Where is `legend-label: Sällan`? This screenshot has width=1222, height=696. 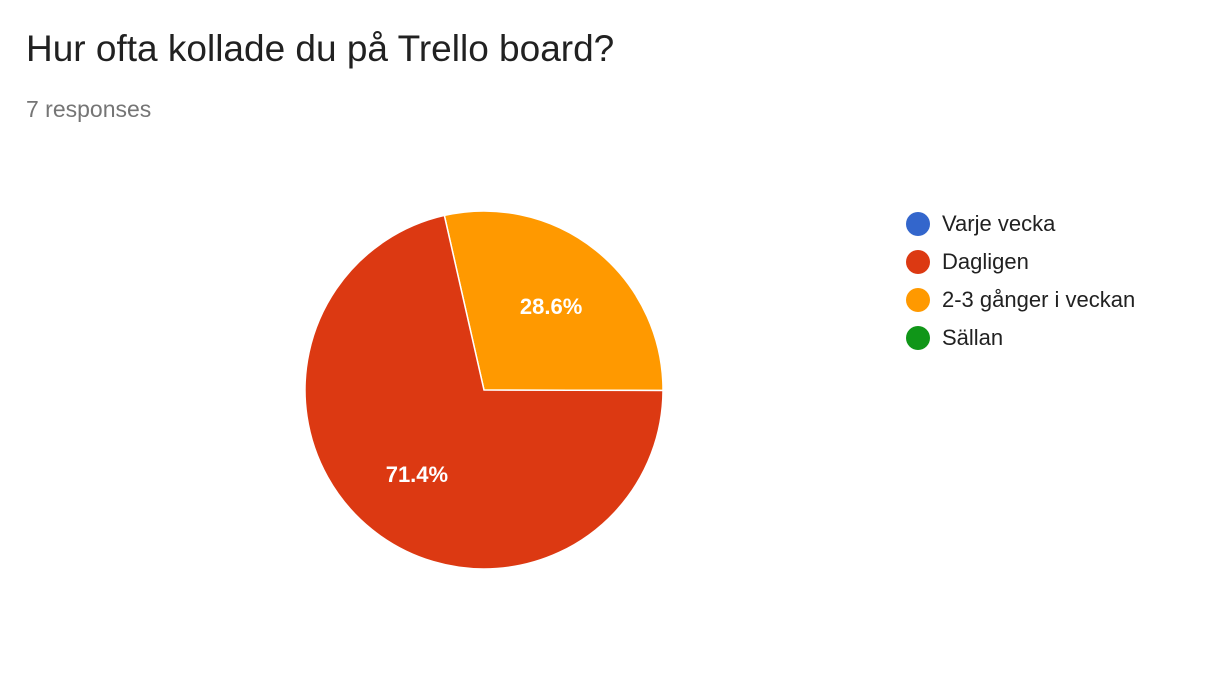 legend-label: Sällan is located at coordinates (973, 337).